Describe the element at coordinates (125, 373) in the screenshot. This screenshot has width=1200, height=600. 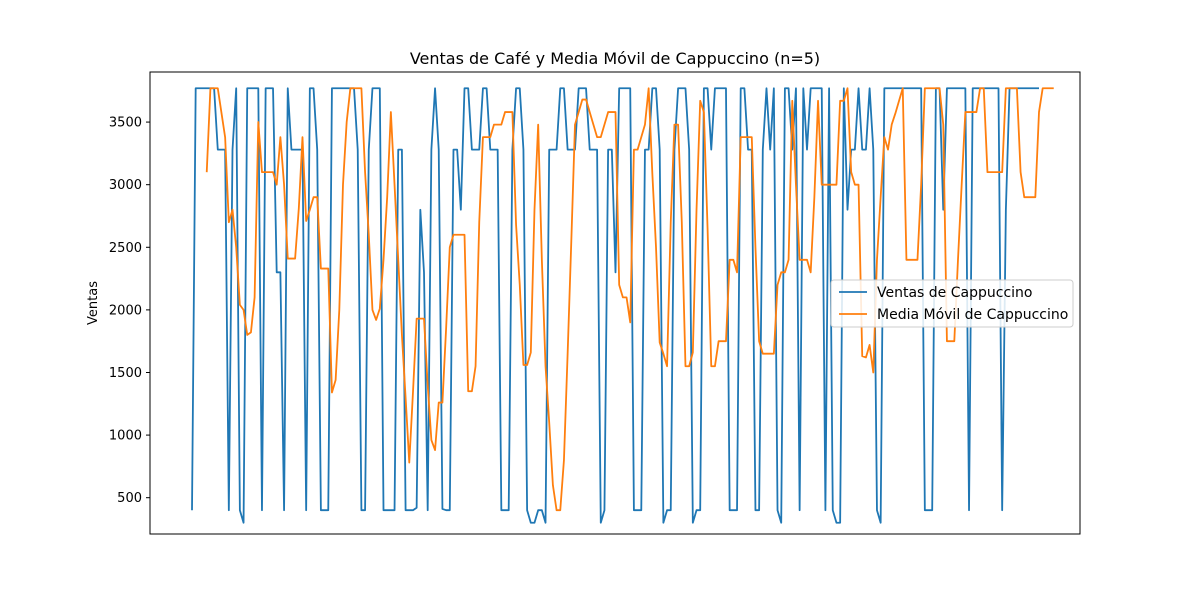
I see `y-tick-label: 1500` at that location.